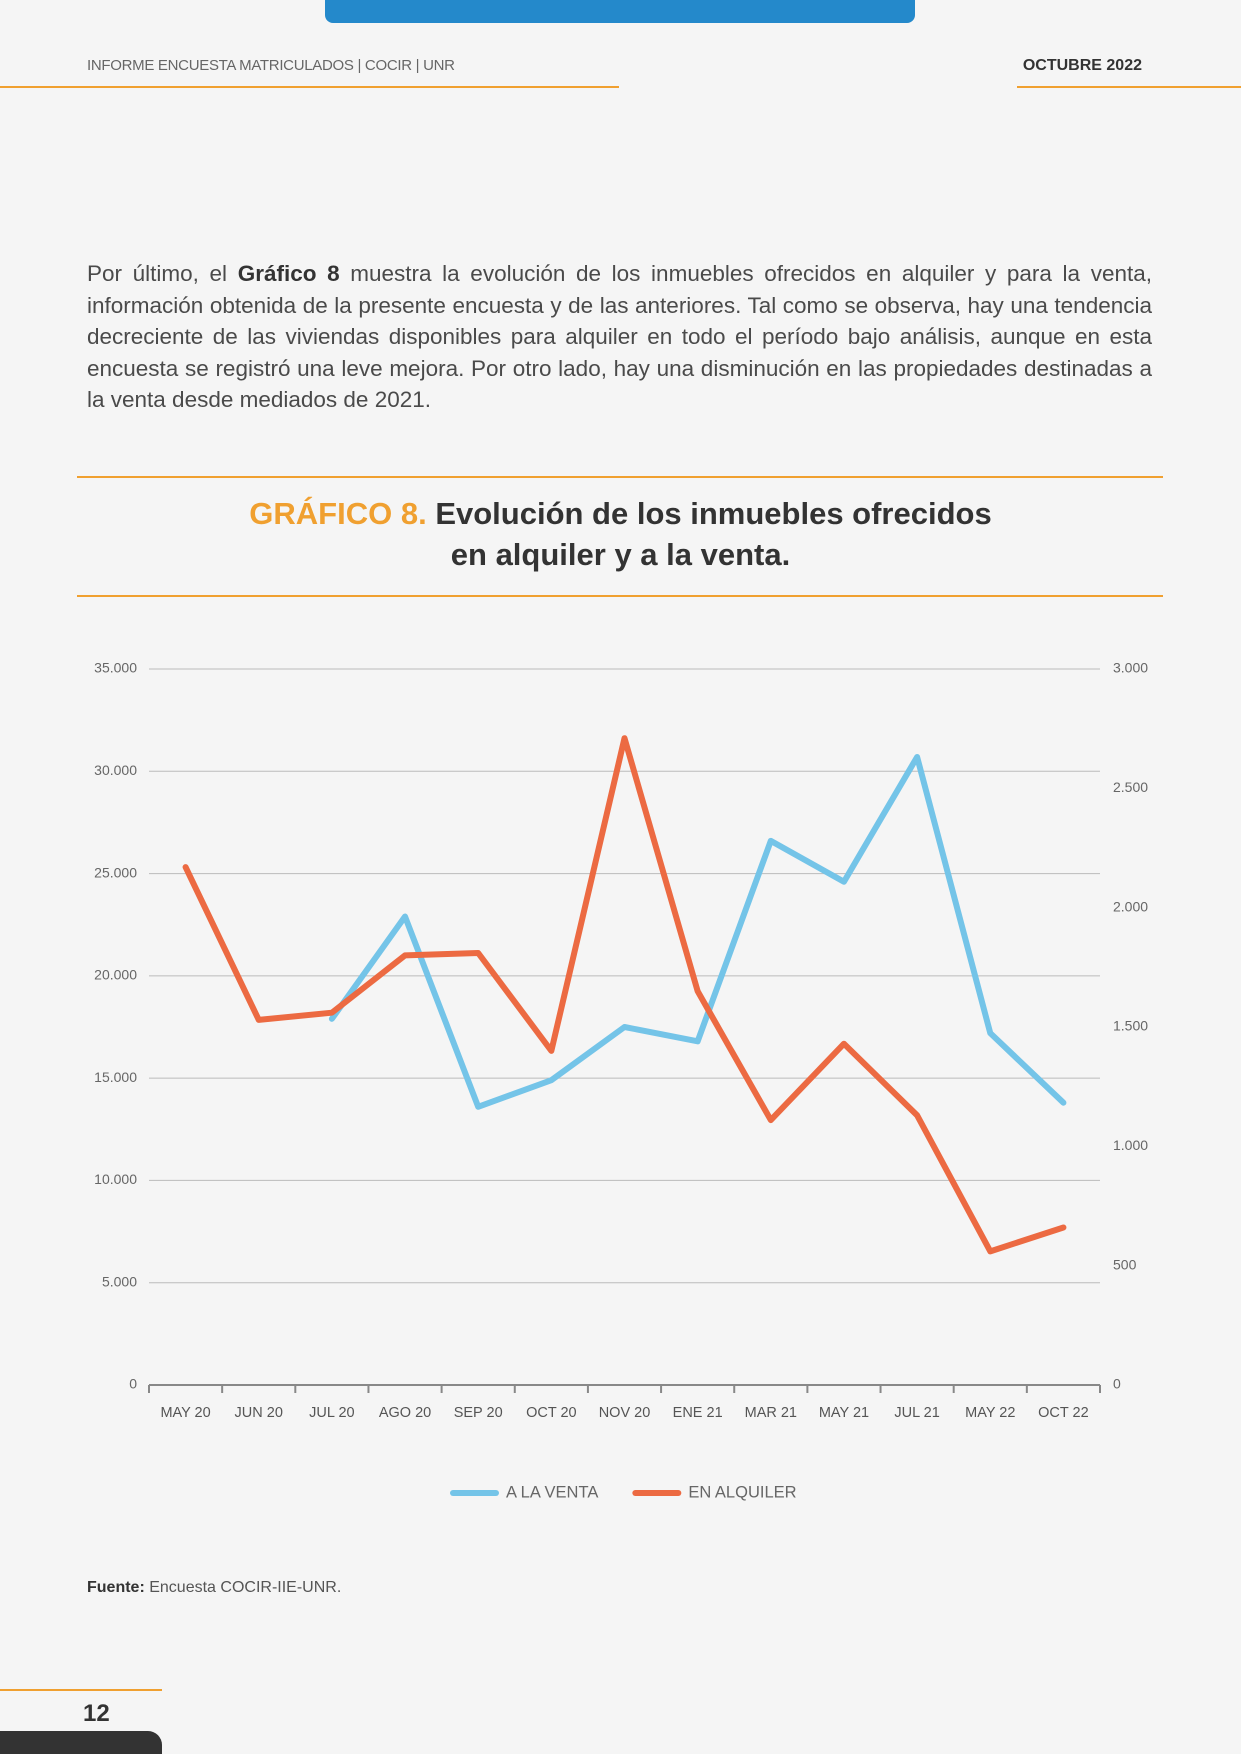 Image resolution: width=1241 pixels, height=1754 pixels. Describe the element at coordinates (1082, 65) in the screenshot. I see `header-right: OCTUBRE 2022` at that location.